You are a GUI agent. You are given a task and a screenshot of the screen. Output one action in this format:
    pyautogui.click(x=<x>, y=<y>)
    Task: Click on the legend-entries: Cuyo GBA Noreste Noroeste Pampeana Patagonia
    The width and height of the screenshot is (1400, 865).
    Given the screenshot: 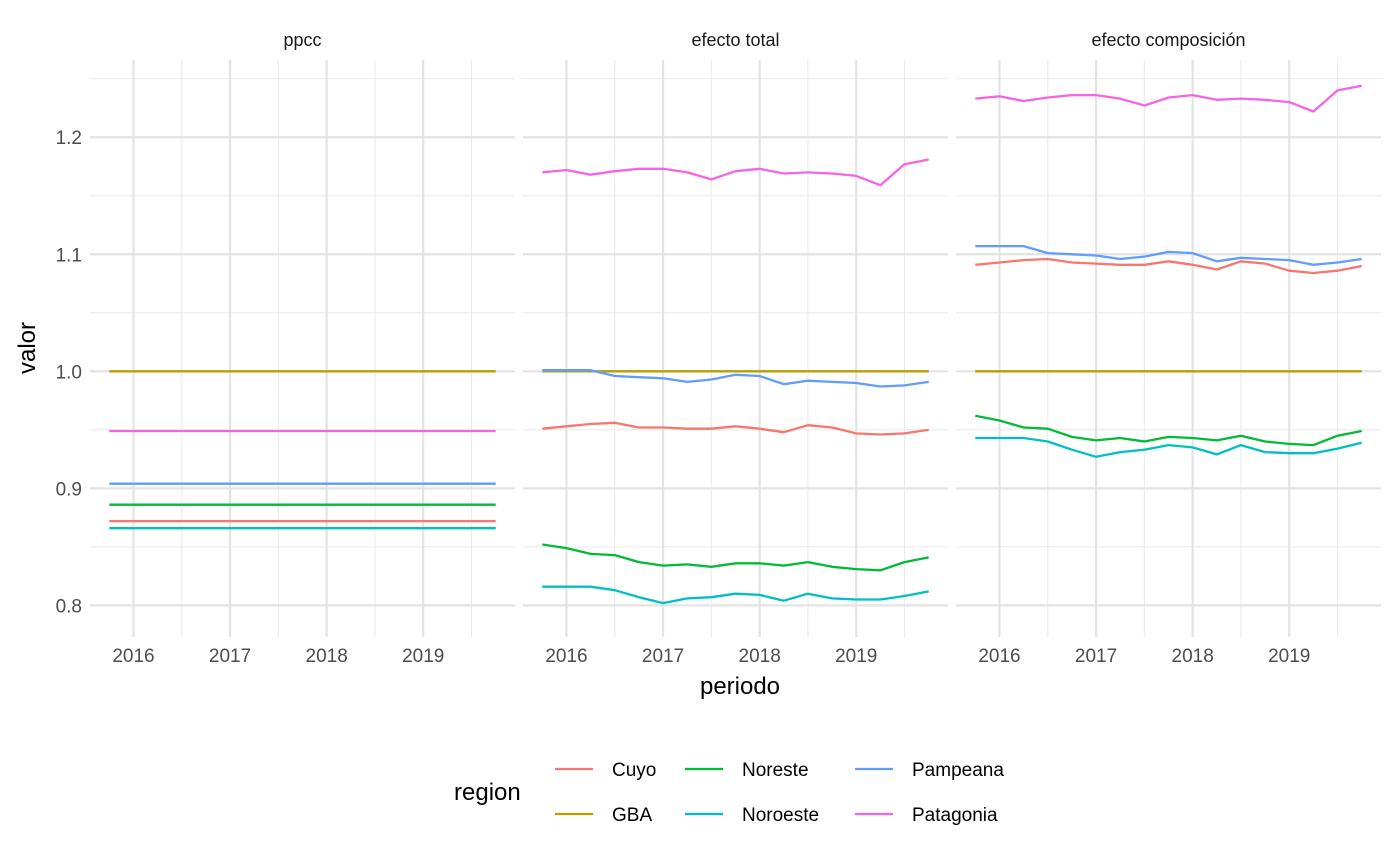 What is the action you would take?
    pyautogui.click(x=779, y=793)
    